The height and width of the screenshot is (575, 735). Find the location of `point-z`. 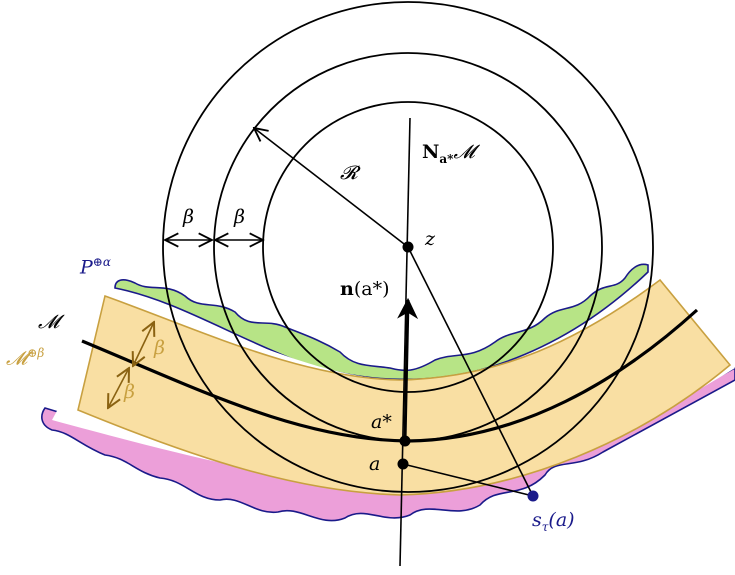

point-z is located at coordinates (408, 247).